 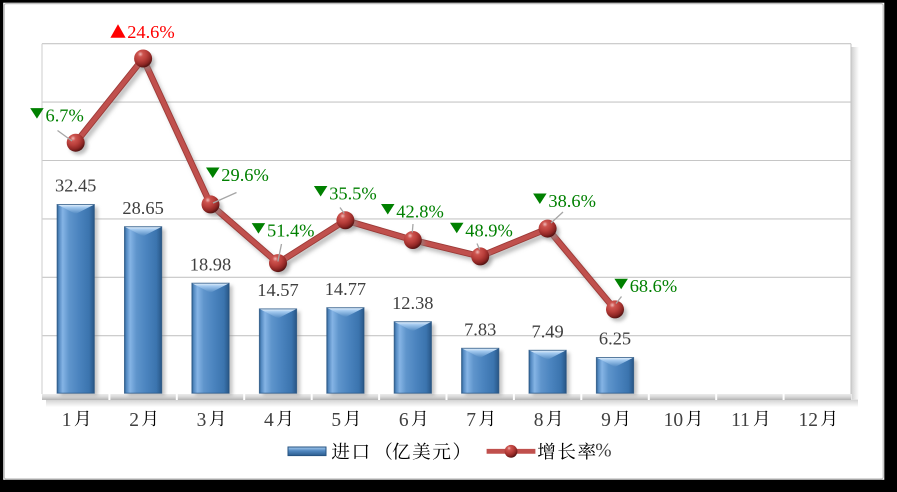 I want to click on svg-text: 38.6%, so click(x=572, y=201).